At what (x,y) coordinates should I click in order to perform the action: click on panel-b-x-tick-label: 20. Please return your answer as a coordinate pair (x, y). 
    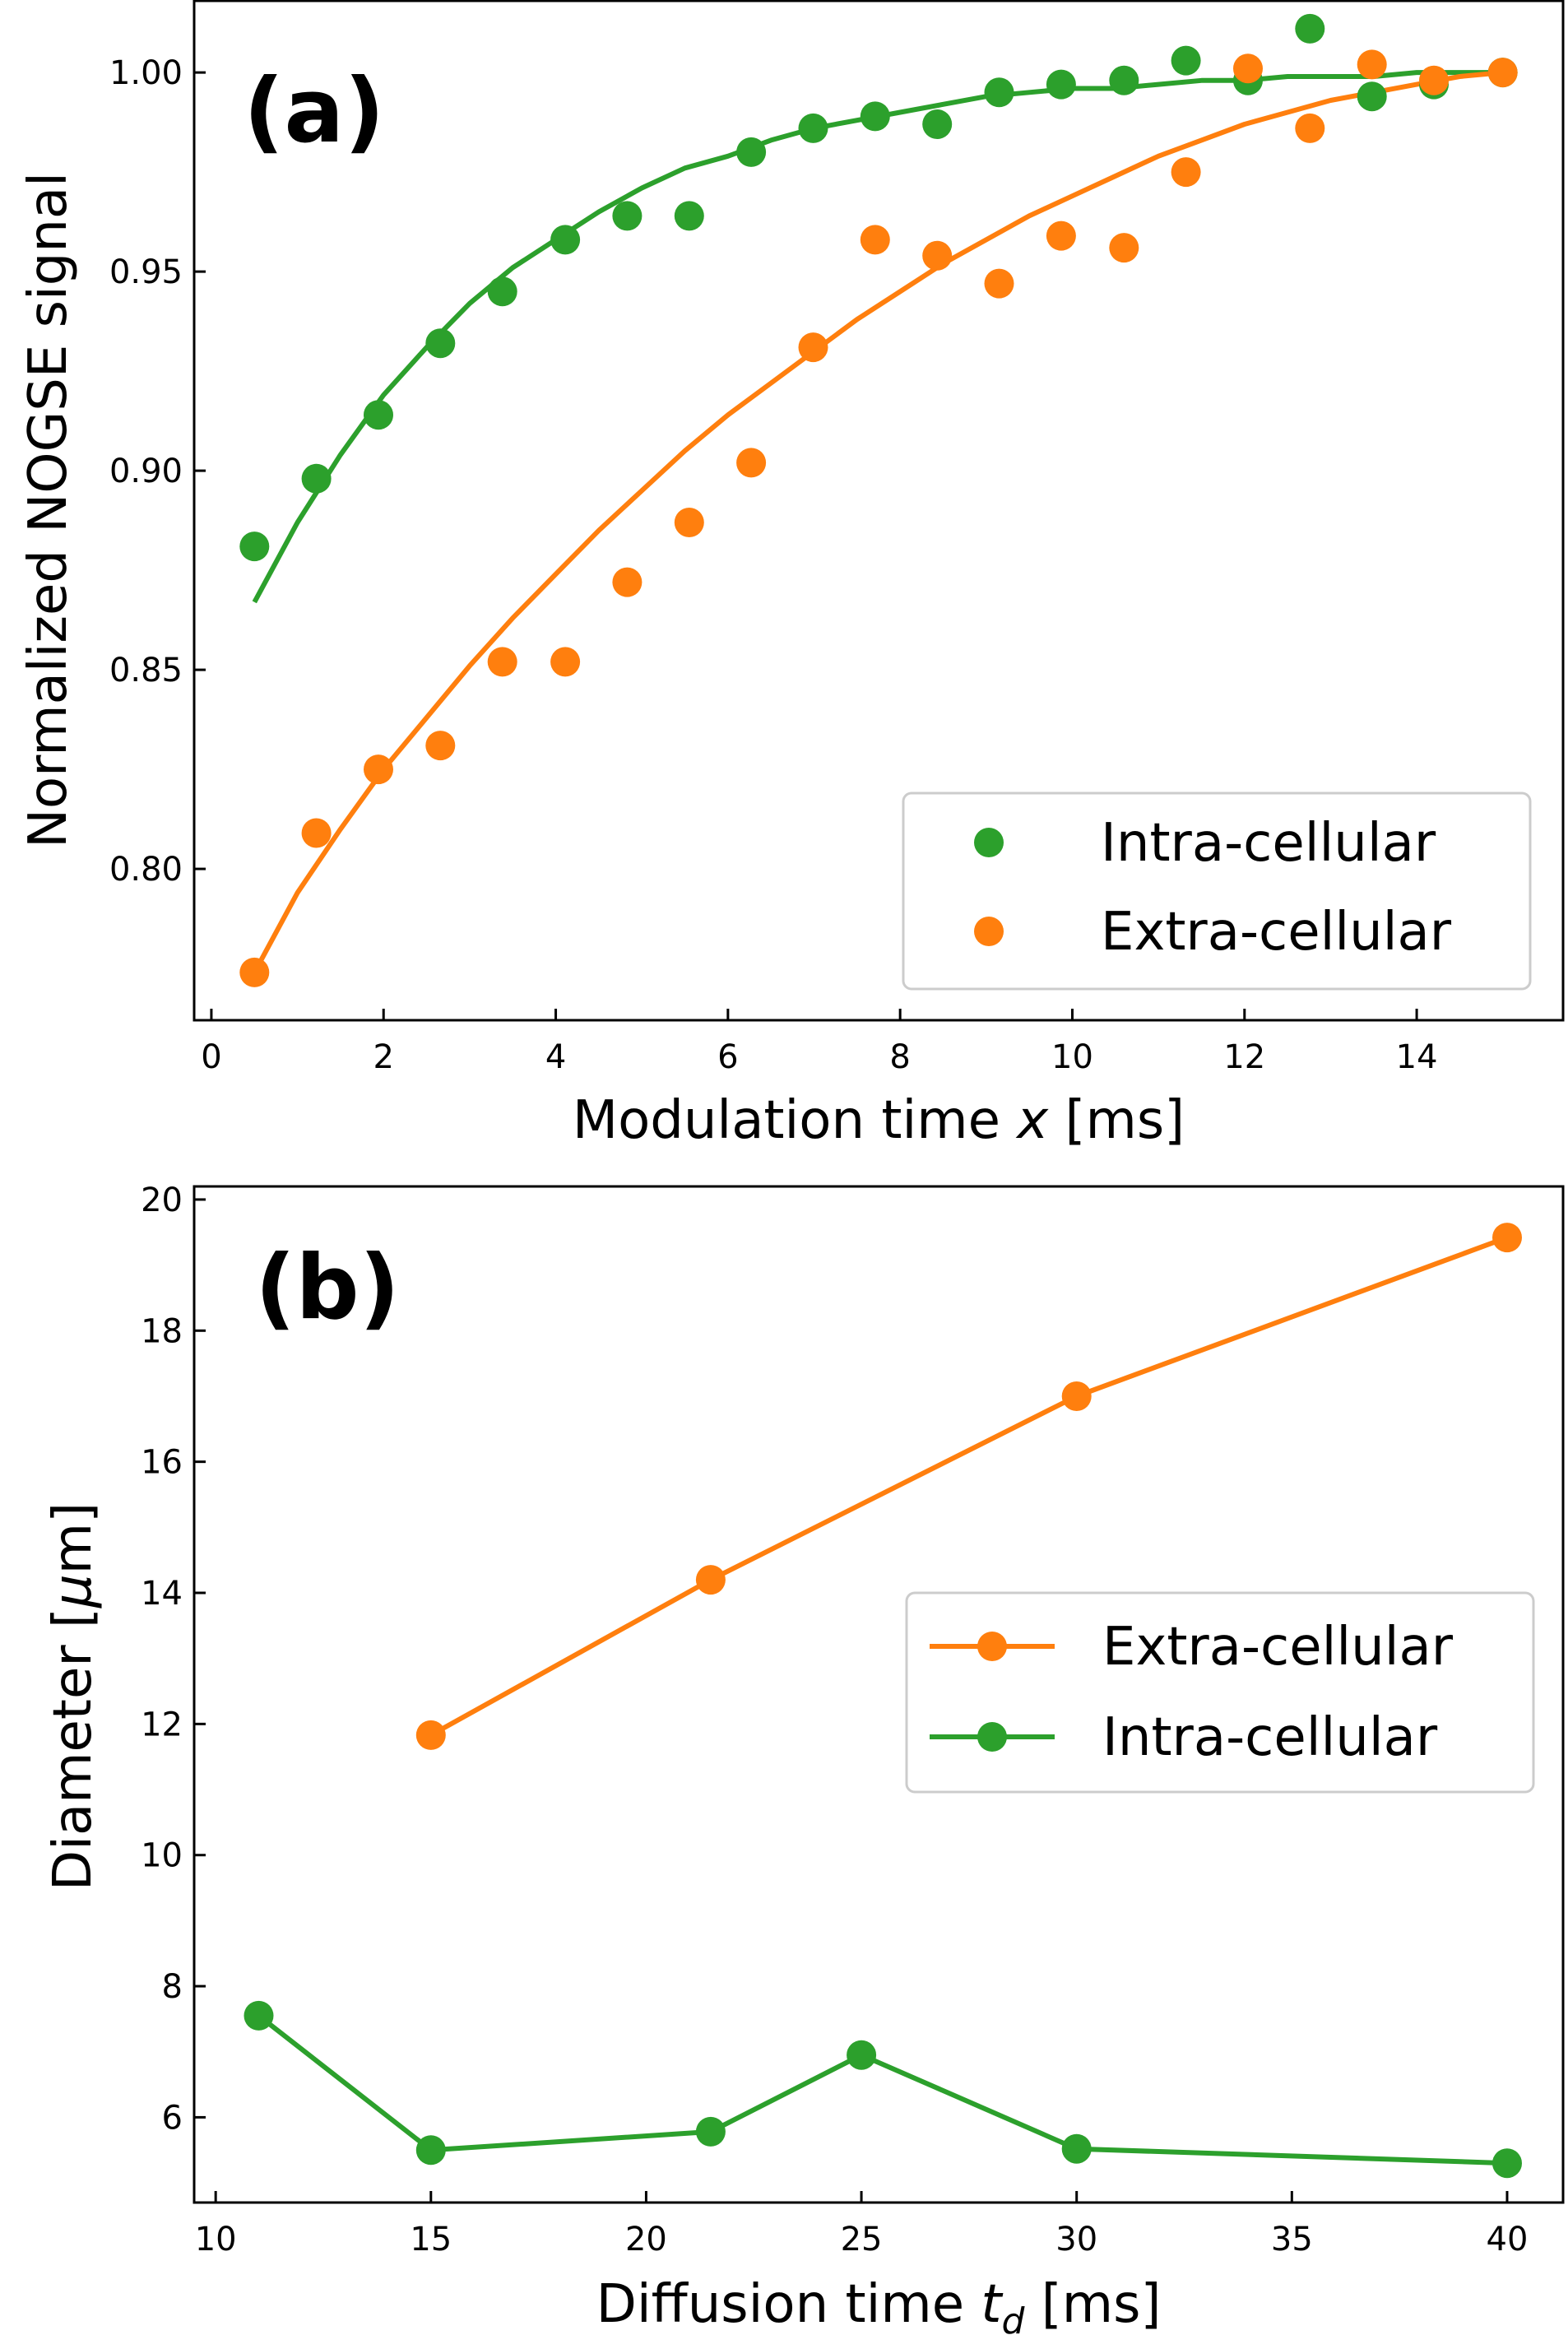
    Looking at the image, I should click on (646, 2239).